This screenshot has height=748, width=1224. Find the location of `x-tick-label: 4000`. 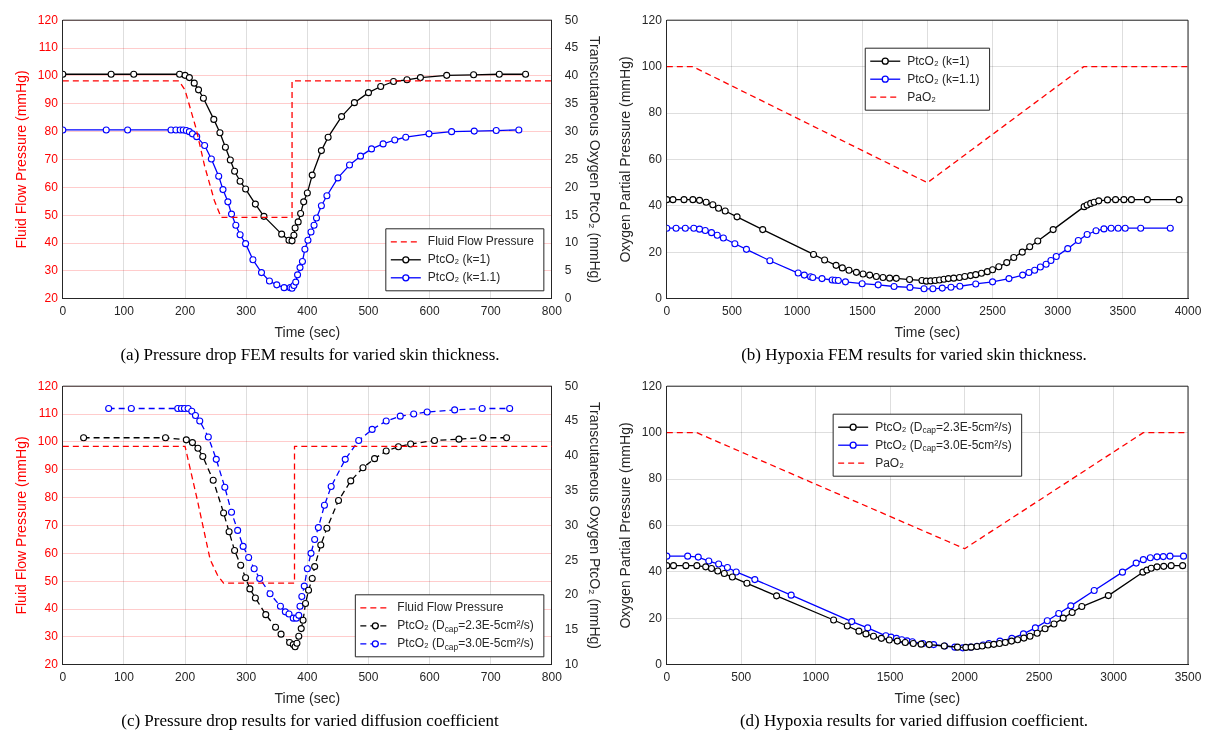

x-tick-label: 4000 is located at coordinates (1188, 311).